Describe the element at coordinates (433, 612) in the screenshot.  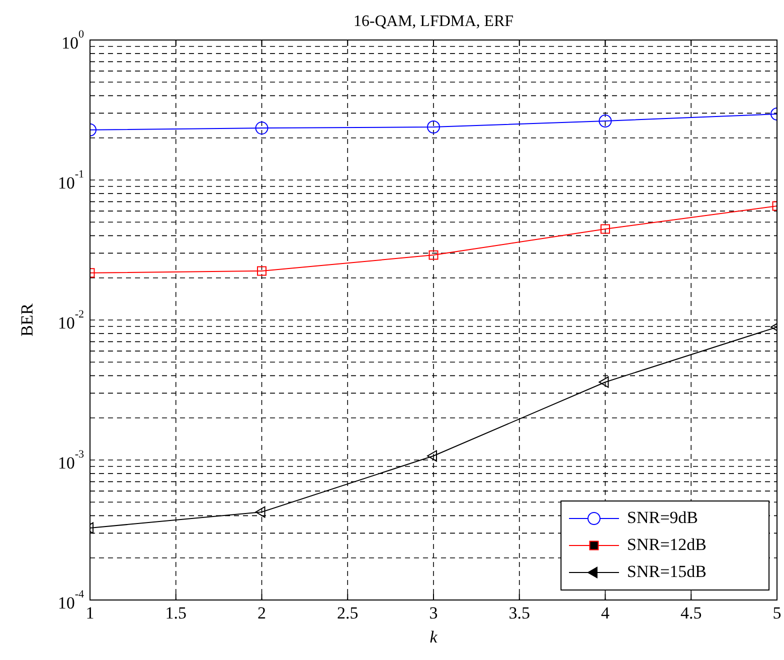
I see `x-tick-label: 3` at that location.